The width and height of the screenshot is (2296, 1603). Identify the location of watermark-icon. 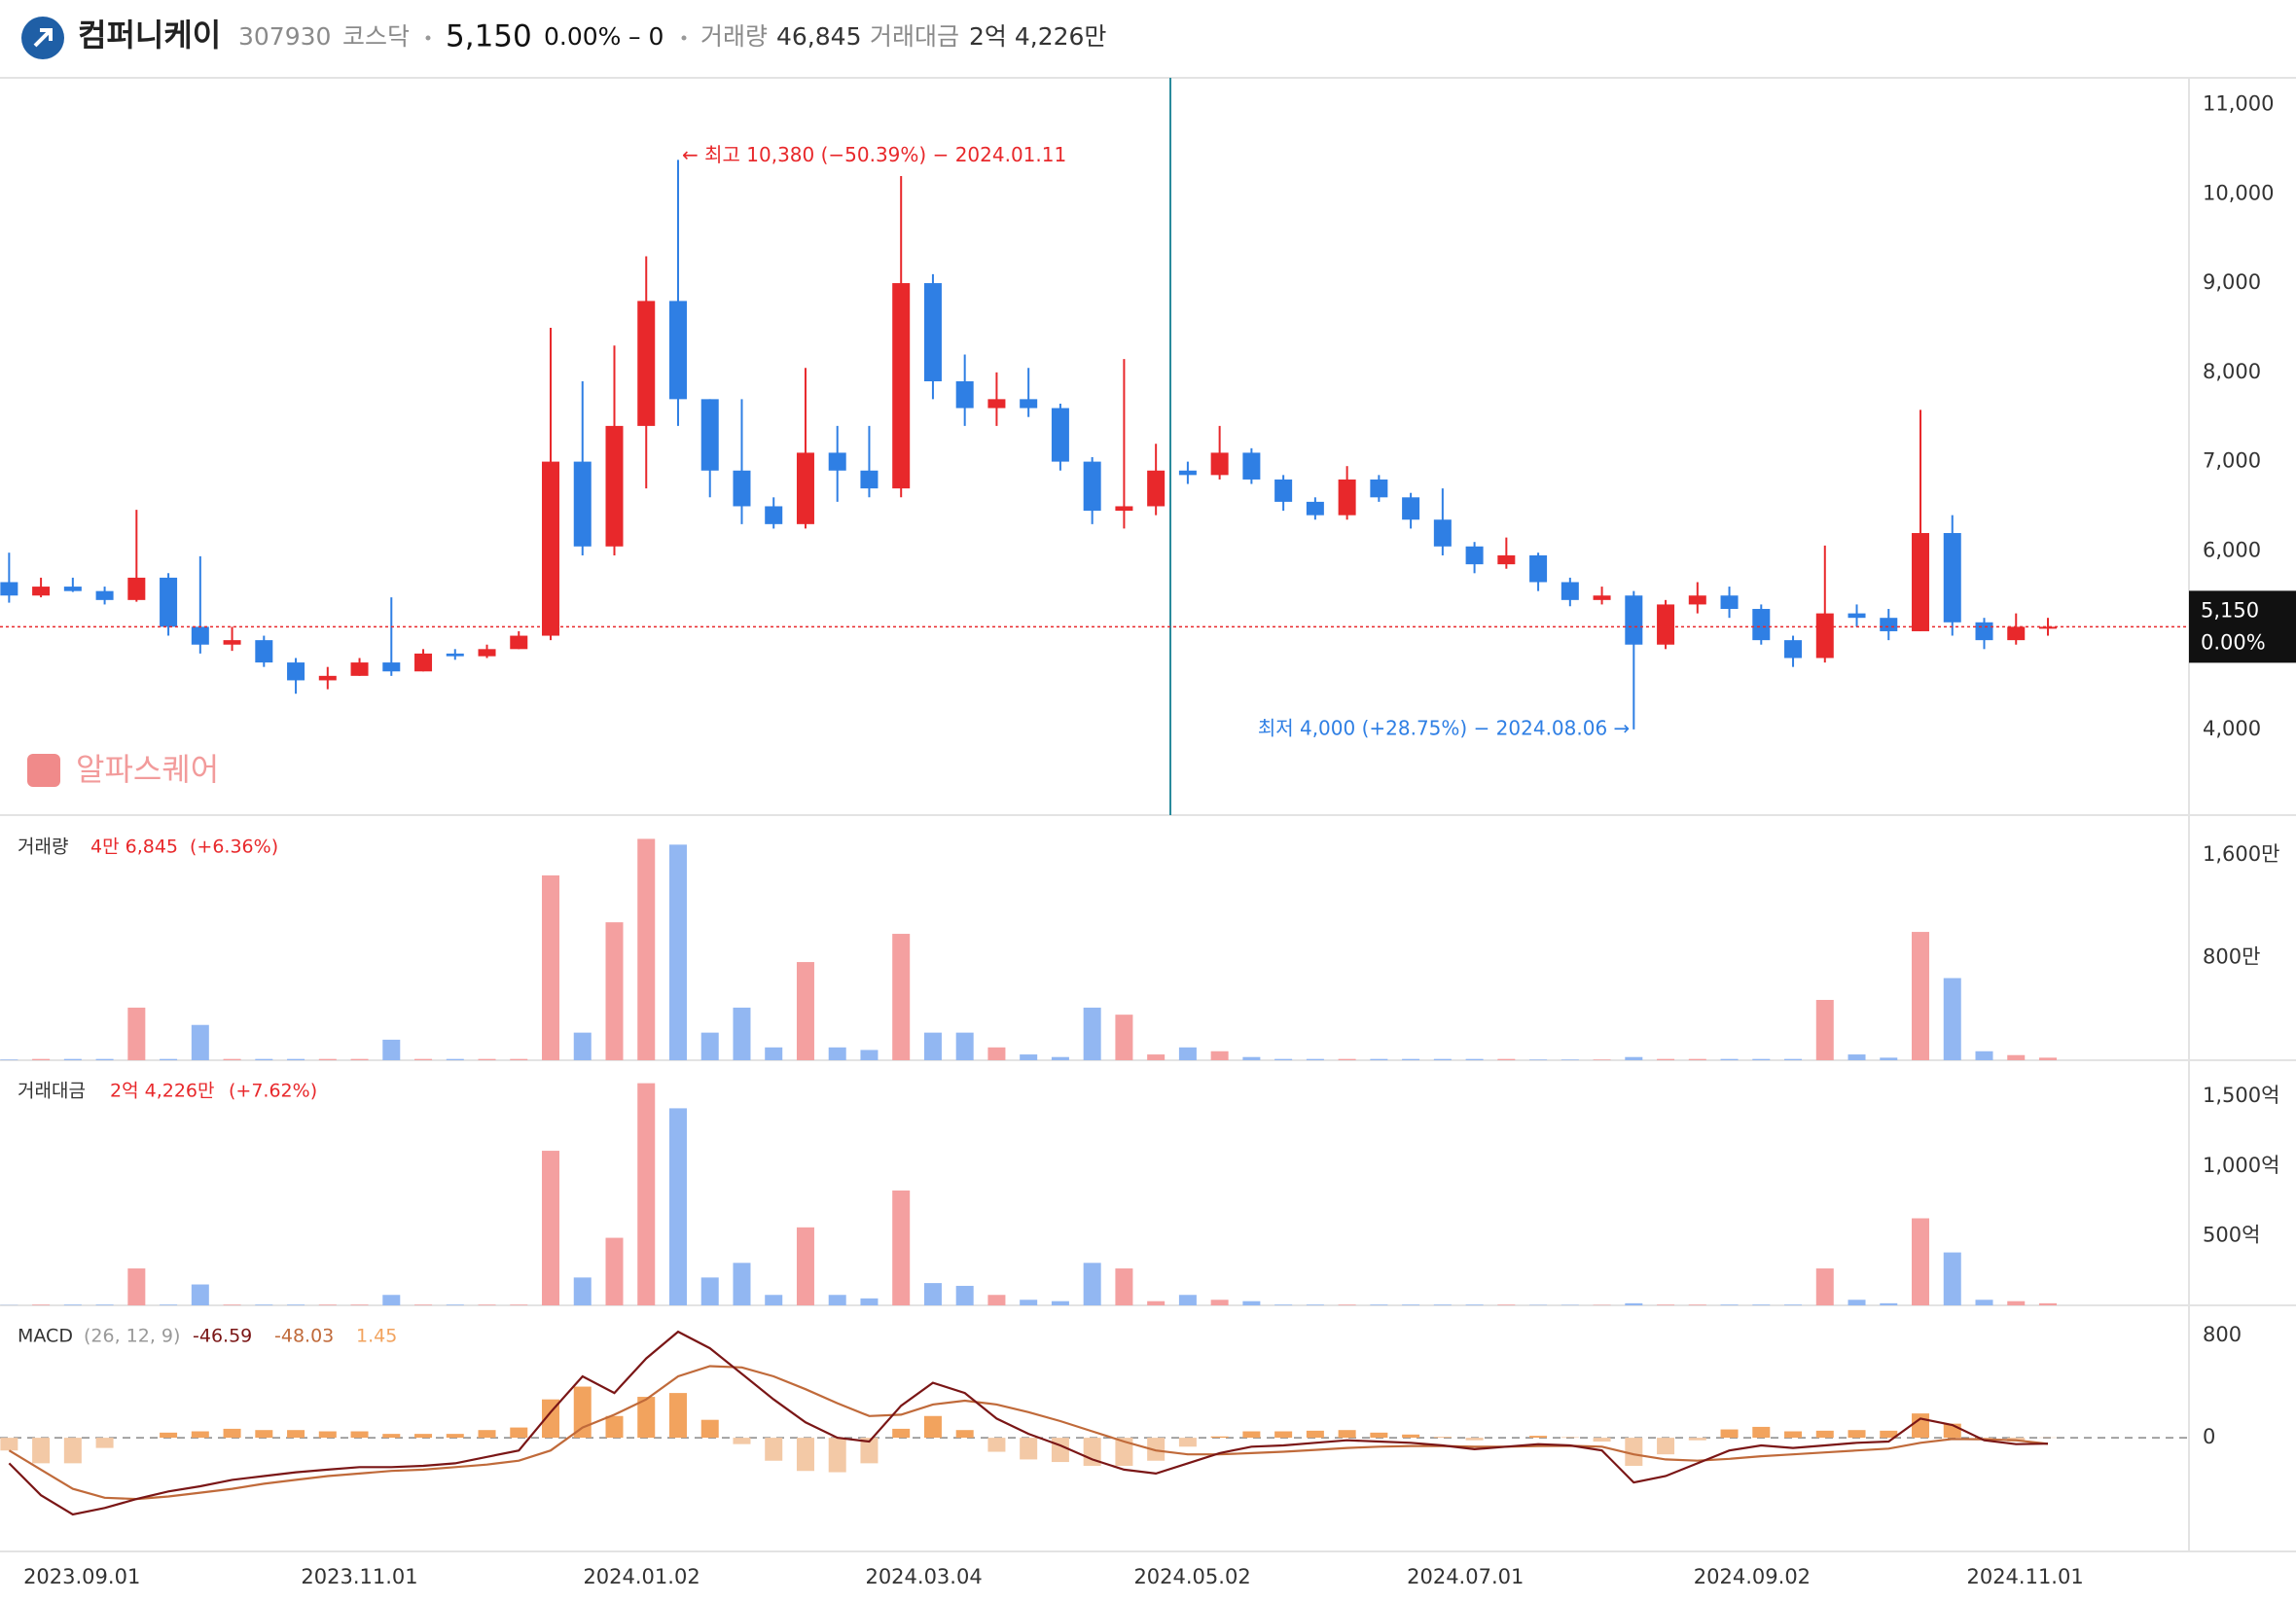
(43, 771).